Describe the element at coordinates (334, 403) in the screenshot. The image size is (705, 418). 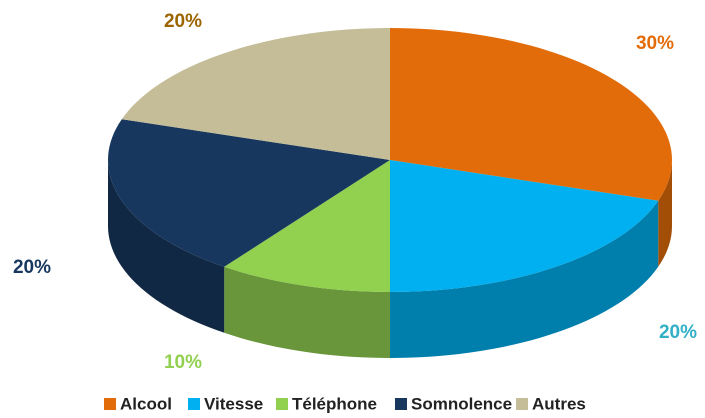
I see `legend-label: Téléphone` at that location.